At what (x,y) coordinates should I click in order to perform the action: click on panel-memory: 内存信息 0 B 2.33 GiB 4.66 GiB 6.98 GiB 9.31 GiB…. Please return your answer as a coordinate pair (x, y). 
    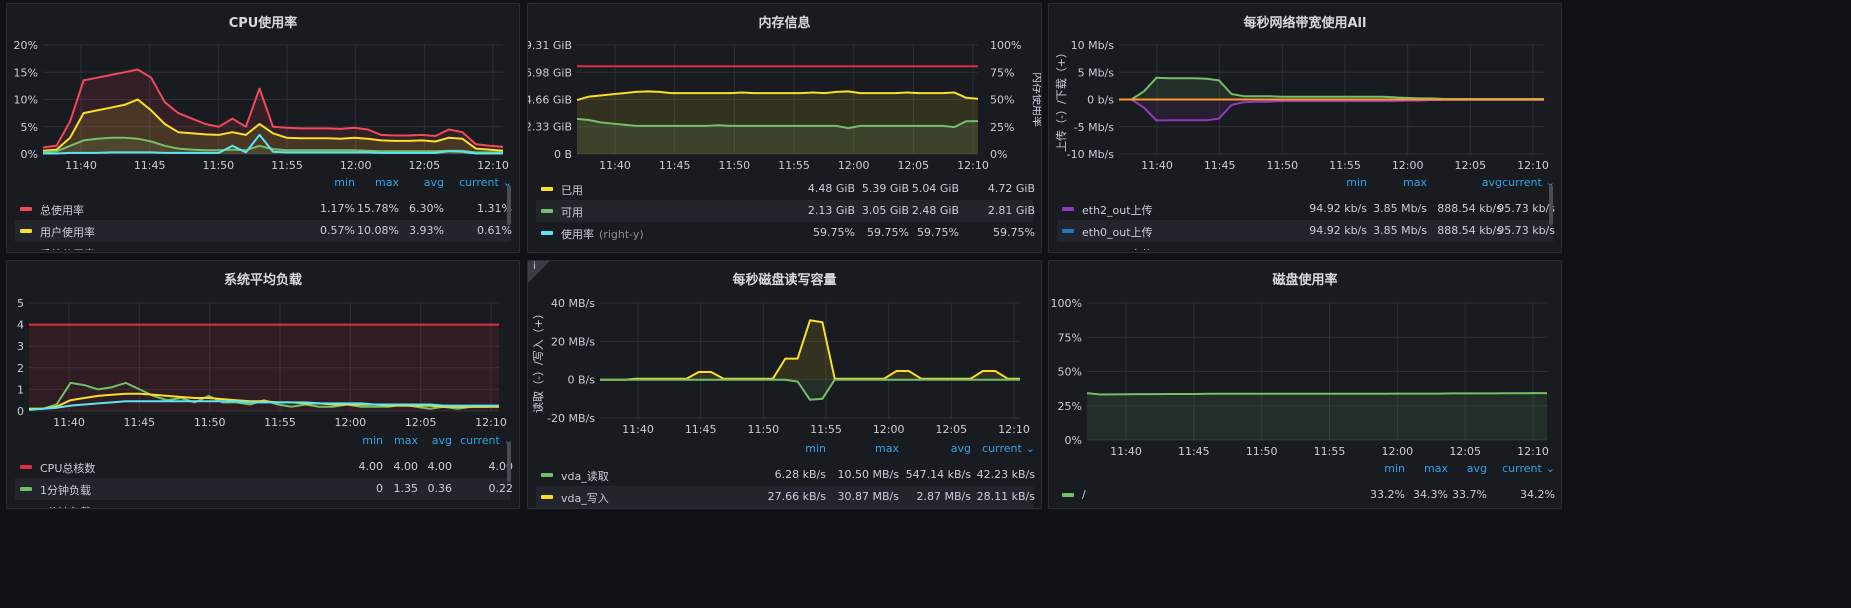
    Looking at the image, I should click on (784, 128).